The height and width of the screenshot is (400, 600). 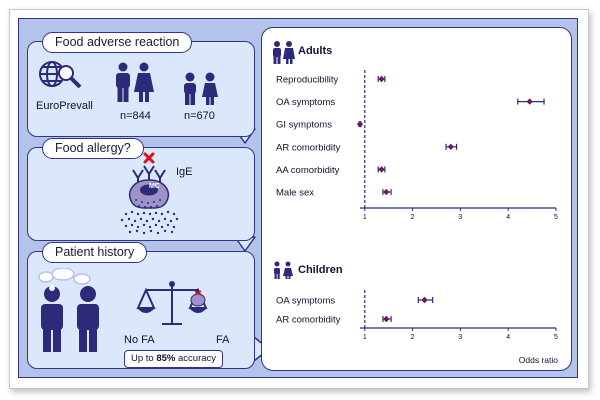 What do you see at coordinates (52, 288) in the screenshot?
I see `head-mirror-icon` at bounding box center [52, 288].